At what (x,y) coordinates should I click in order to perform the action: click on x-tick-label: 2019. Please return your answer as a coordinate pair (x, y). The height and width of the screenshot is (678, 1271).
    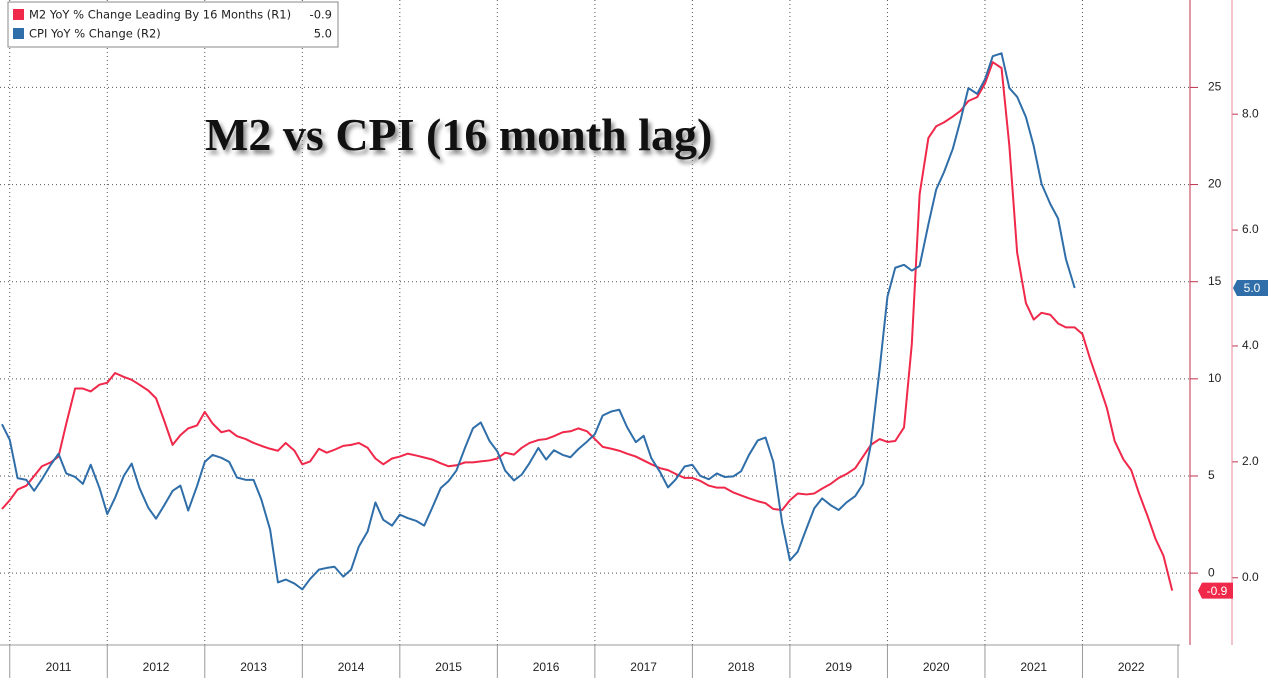
    Looking at the image, I should click on (838, 667).